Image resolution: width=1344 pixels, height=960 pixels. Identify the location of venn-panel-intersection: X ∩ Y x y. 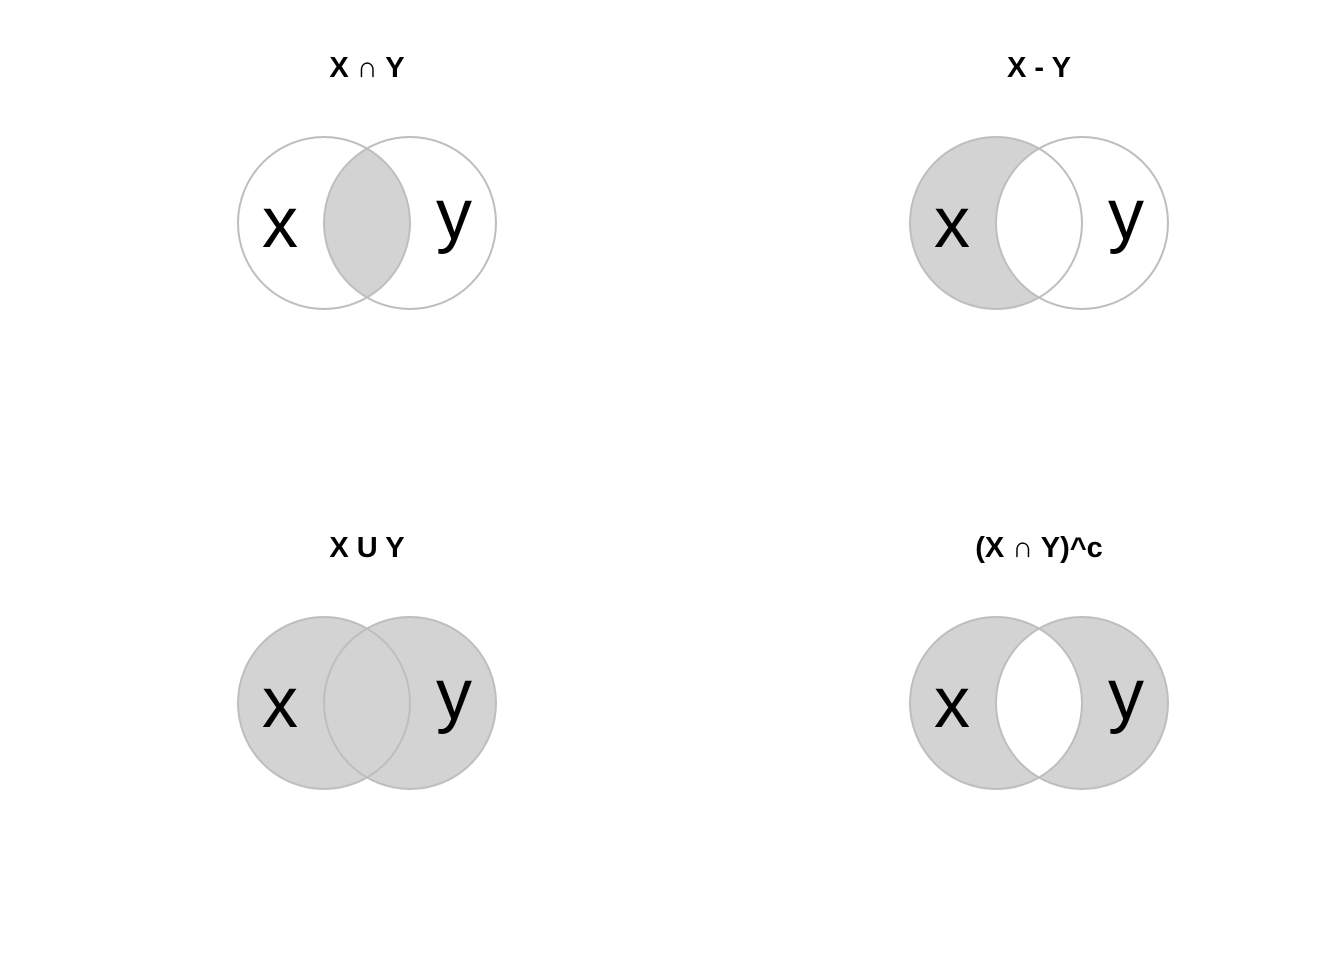
(367, 181).